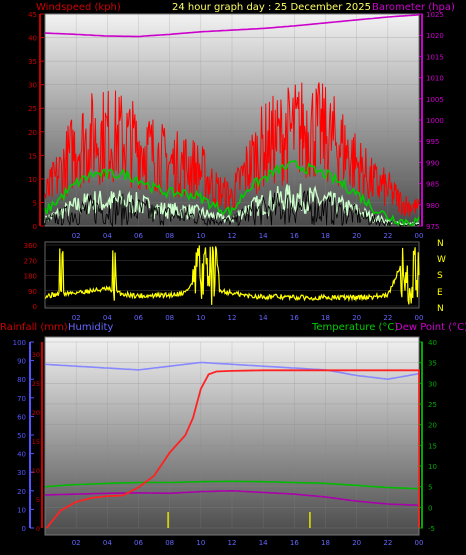  I want to click on direction-hour-label: 08, so click(169, 318).